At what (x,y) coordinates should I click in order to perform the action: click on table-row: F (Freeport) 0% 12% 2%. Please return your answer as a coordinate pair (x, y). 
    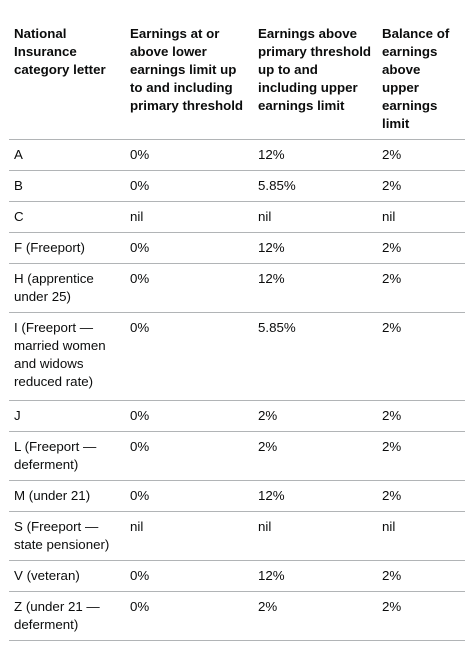
    Looking at the image, I should click on (237, 248).